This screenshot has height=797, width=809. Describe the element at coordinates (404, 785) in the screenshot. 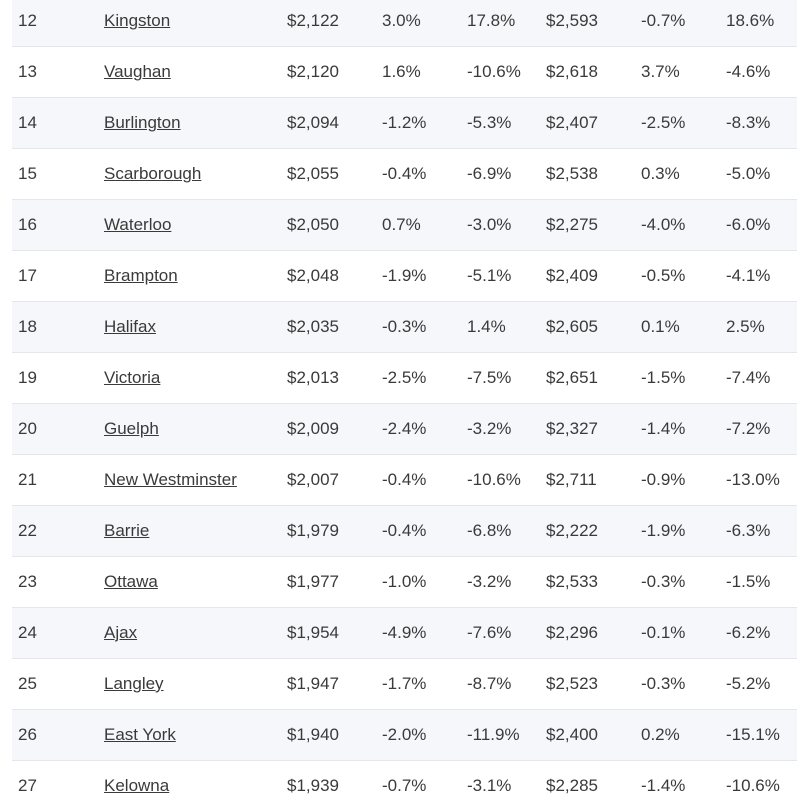

I see `monthly-change-cell: -0.7%` at that location.